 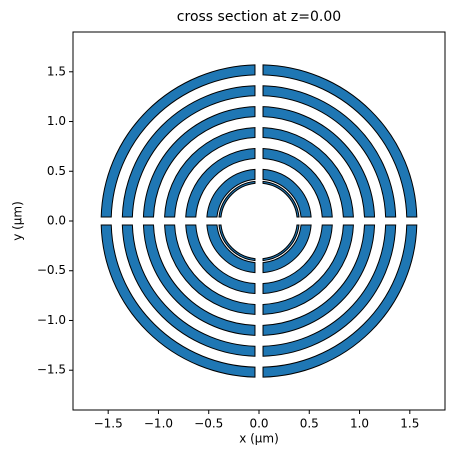 I want to click on x-tick-label: 0.5, so click(x=309, y=424).